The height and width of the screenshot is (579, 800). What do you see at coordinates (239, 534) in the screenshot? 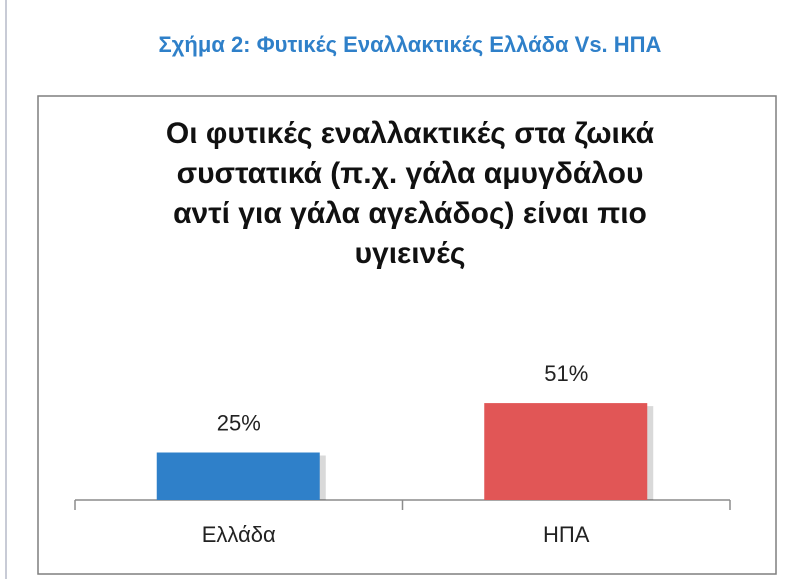
I see `x-tick-label: Ελλάδα` at bounding box center [239, 534].